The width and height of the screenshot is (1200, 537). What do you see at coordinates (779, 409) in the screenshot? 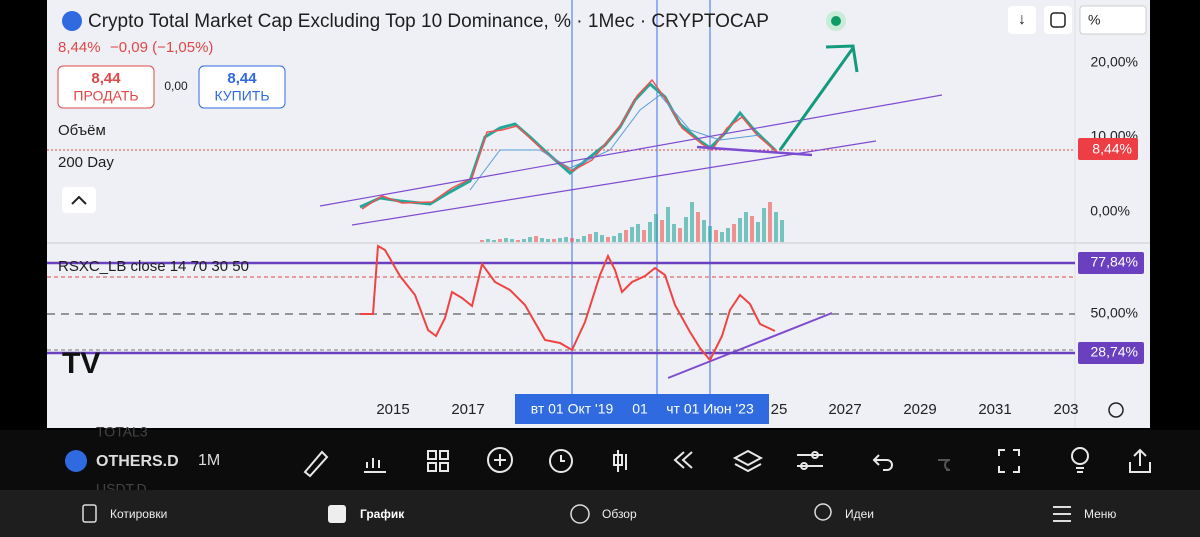
I see `time-label: 25` at bounding box center [779, 409].